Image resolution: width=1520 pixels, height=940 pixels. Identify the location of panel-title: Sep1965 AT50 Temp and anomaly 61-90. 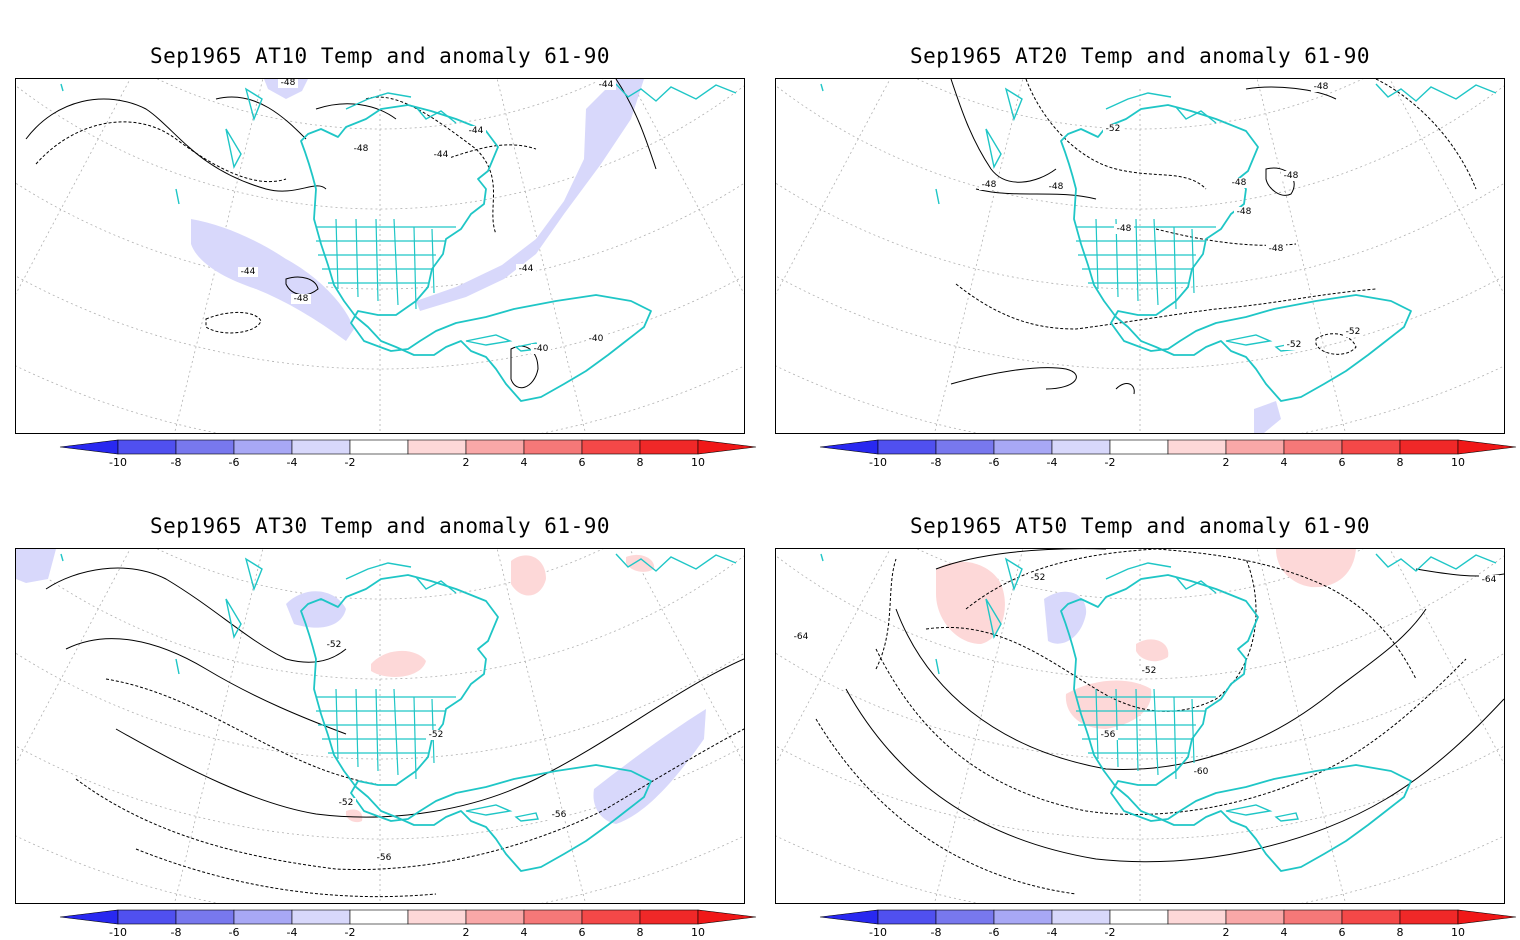
(1139, 526).